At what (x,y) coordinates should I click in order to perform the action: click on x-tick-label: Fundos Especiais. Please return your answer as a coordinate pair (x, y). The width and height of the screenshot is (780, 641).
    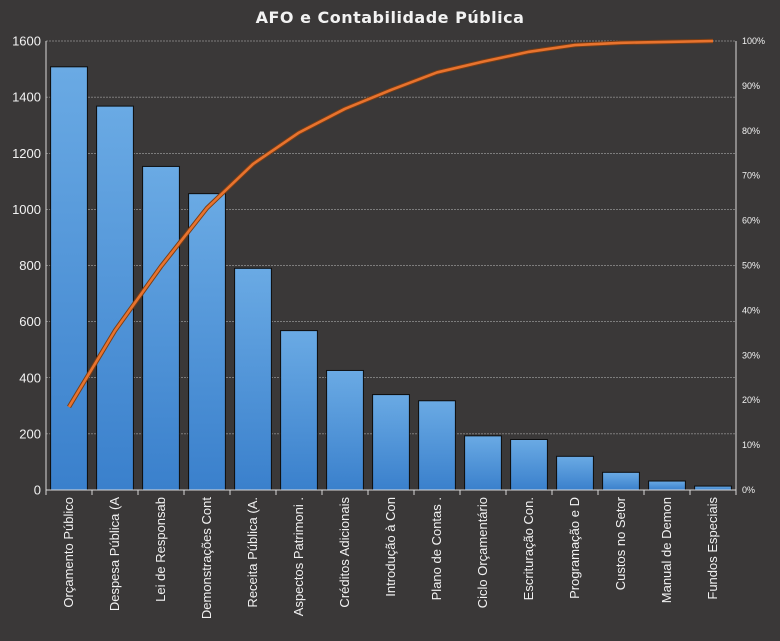
    Looking at the image, I should click on (712, 548).